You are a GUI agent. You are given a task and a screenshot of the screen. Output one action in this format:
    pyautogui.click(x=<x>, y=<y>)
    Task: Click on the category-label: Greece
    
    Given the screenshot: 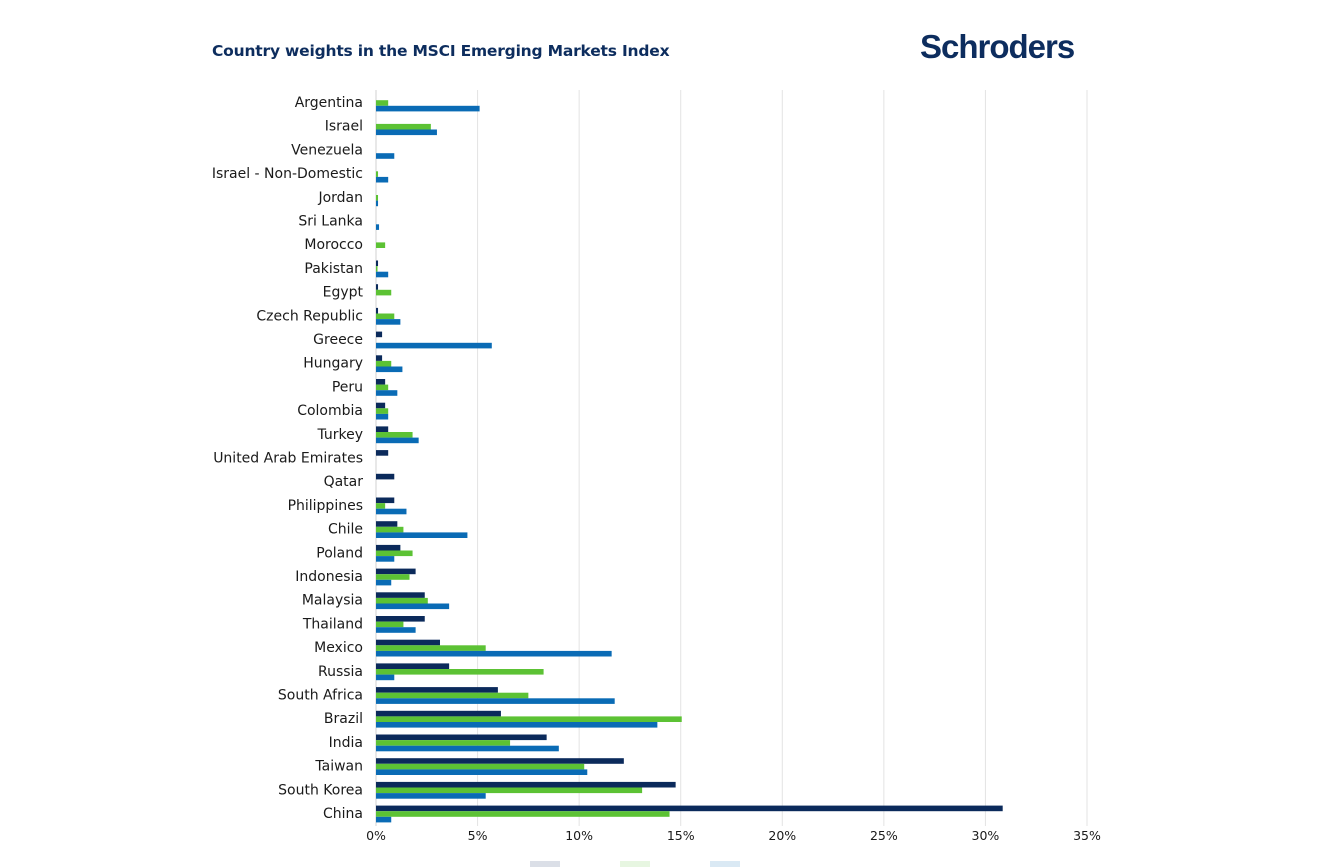 What is the action you would take?
    pyautogui.click(x=338, y=340)
    